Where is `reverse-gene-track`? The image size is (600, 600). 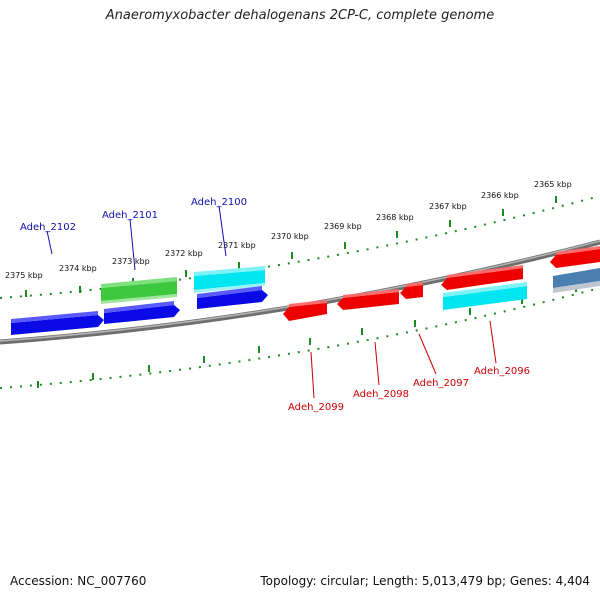
reverse-gene-track is located at coordinates (441, 283).